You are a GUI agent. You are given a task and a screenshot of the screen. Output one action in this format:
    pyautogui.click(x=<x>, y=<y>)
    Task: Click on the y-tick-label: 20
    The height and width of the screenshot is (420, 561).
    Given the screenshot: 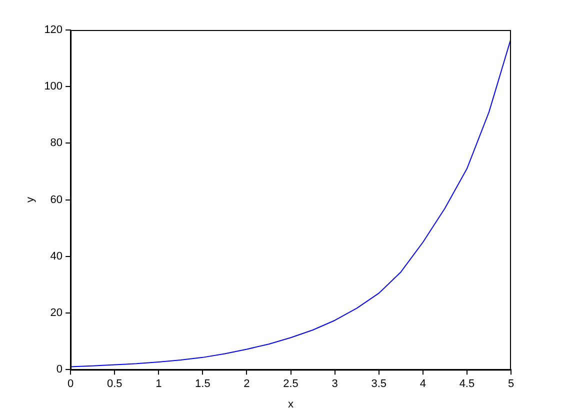 What is the action you would take?
    pyautogui.click(x=56, y=313)
    